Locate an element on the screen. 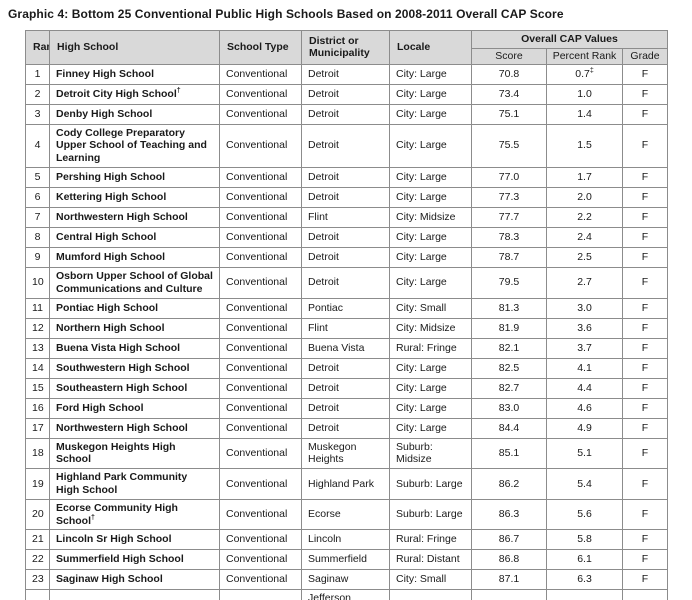  percent-rank-cell: 5.1 is located at coordinates (584, 453).